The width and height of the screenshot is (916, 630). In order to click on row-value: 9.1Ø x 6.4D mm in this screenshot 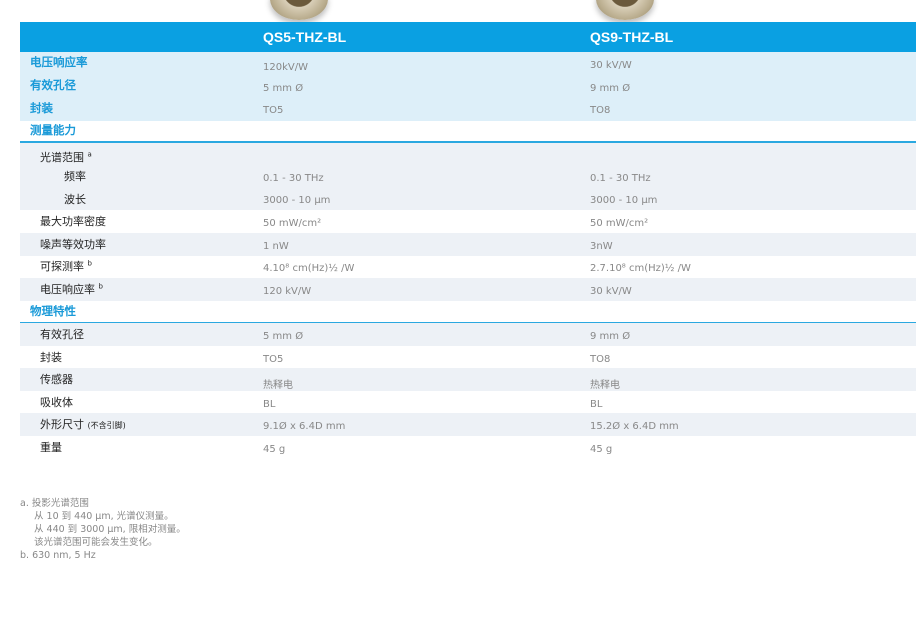, I will do `click(304, 427)`.